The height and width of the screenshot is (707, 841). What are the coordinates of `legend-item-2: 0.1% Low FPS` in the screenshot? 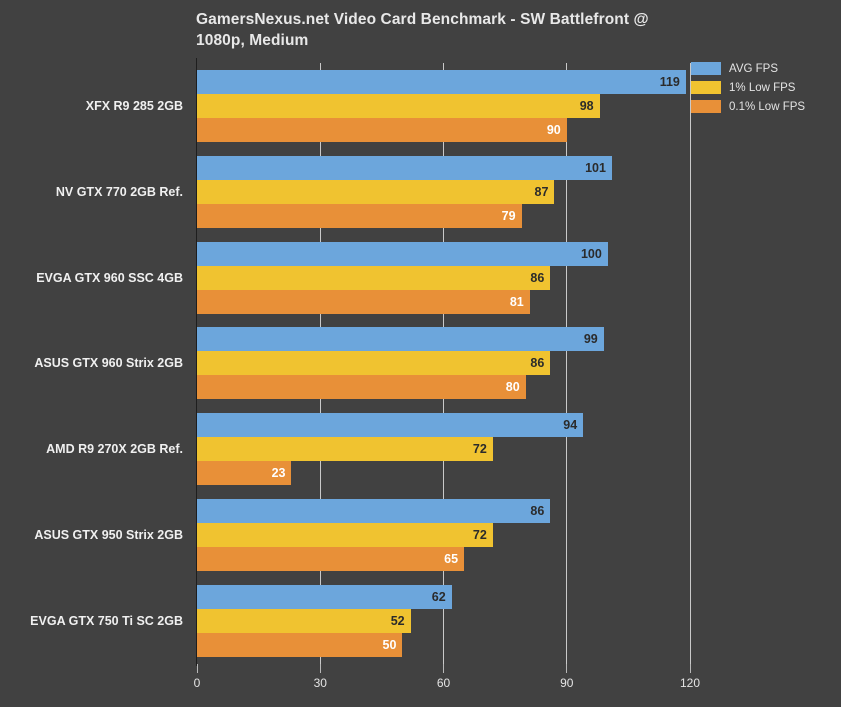 It's located at (763, 106).